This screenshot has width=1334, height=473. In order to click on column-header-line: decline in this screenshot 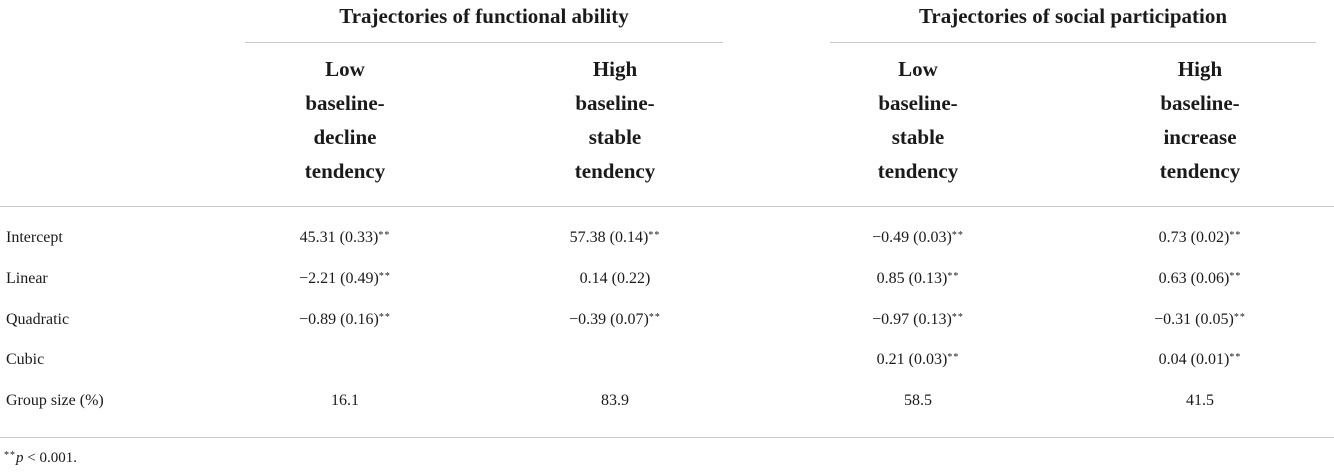, I will do `click(345, 137)`.